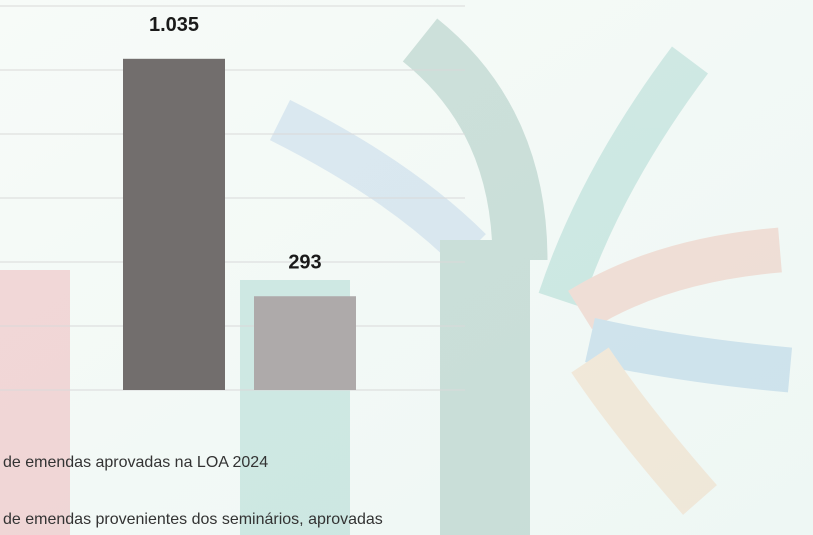 This screenshot has height=535, width=813. What do you see at coordinates (135, 462) in the screenshot?
I see `legend-label: de emendas aprovadas na LOA 2024` at bounding box center [135, 462].